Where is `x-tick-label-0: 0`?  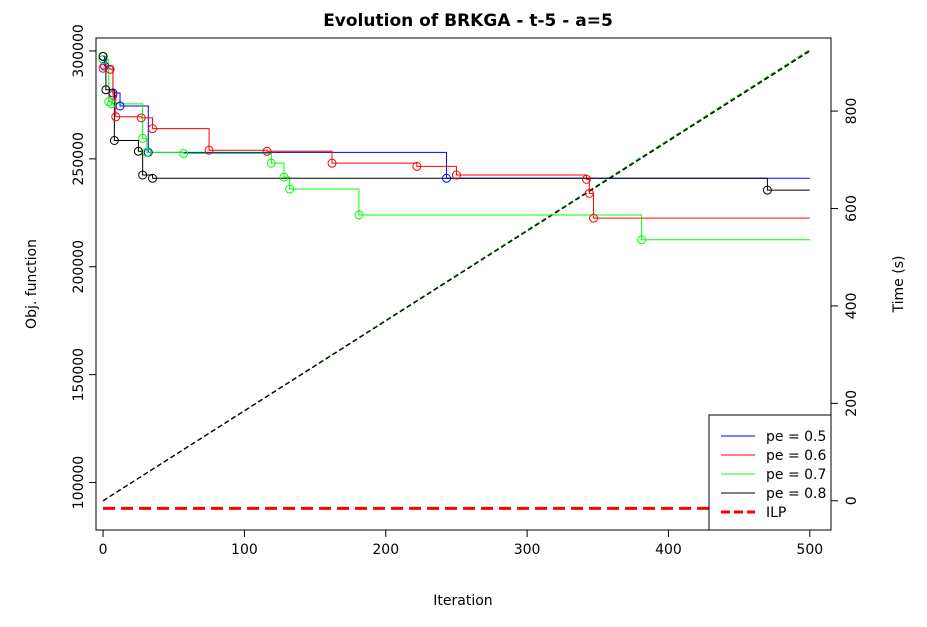 x-tick-label-0: 0 is located at coordinates (103, 550).